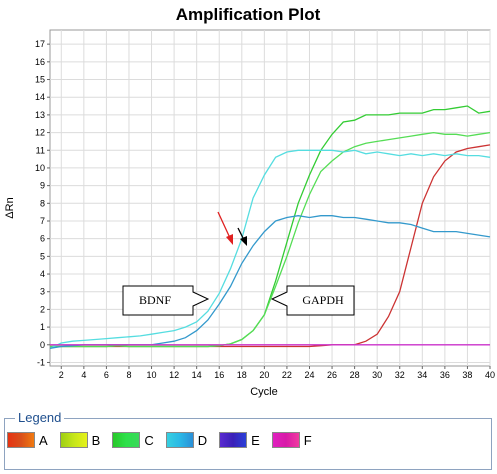  Describe the element at coordinates (229, 239) in the screenshot. I see `red-arrow-head` at that location.